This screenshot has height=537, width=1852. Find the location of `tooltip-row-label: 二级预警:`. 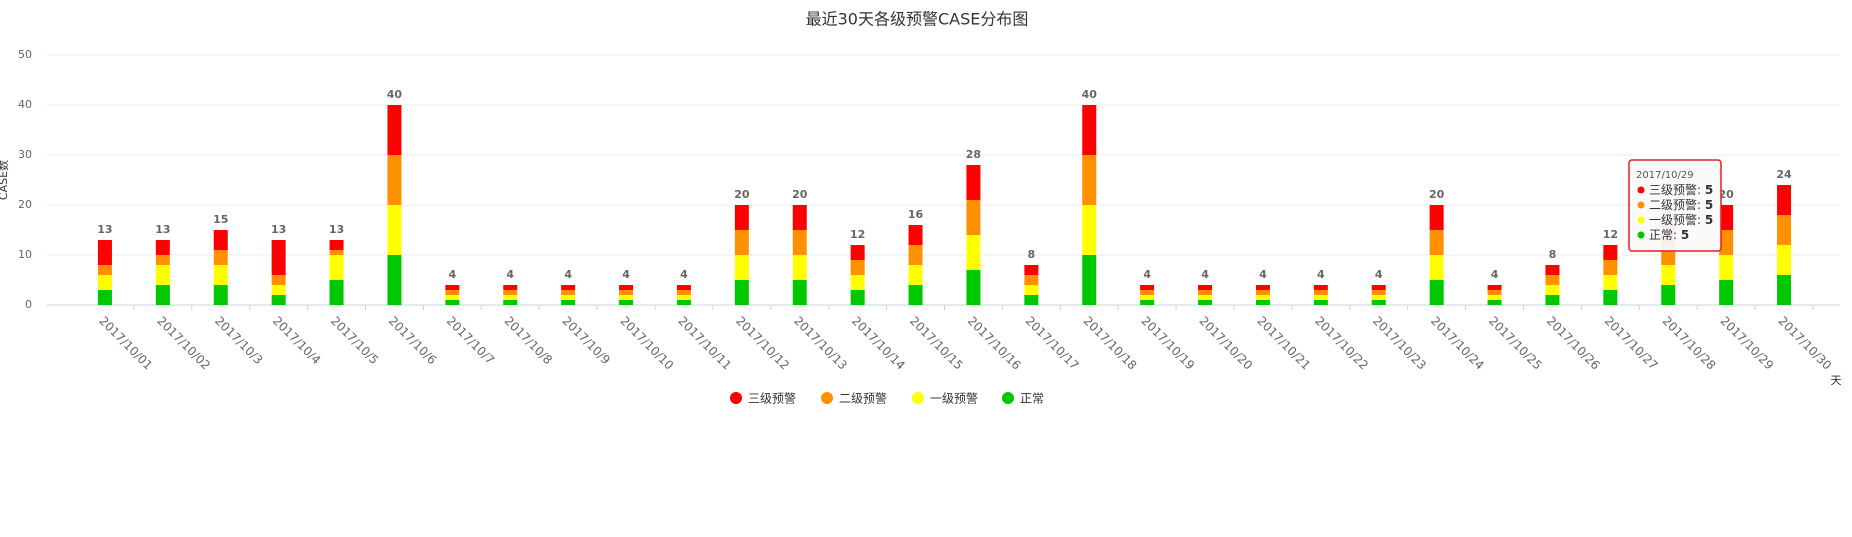

tooltip-row-label: 二级预警: is located at coordinates (1677, 204).